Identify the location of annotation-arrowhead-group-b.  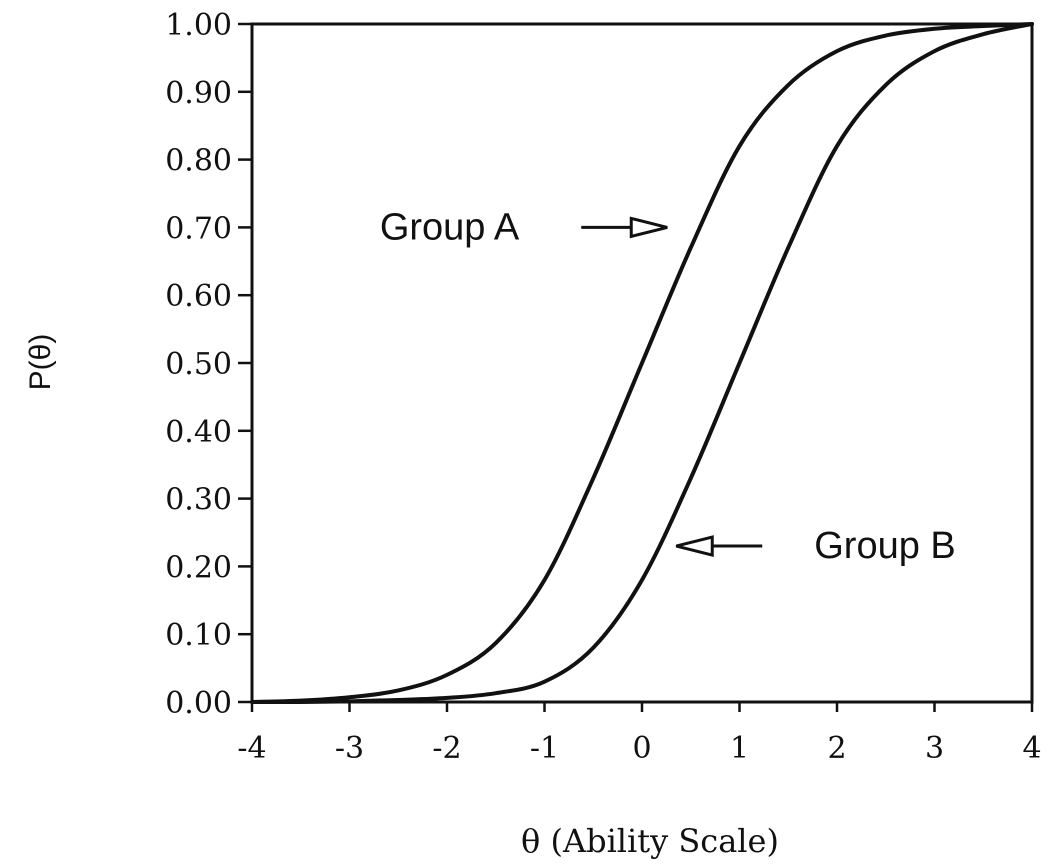
(694, 546).